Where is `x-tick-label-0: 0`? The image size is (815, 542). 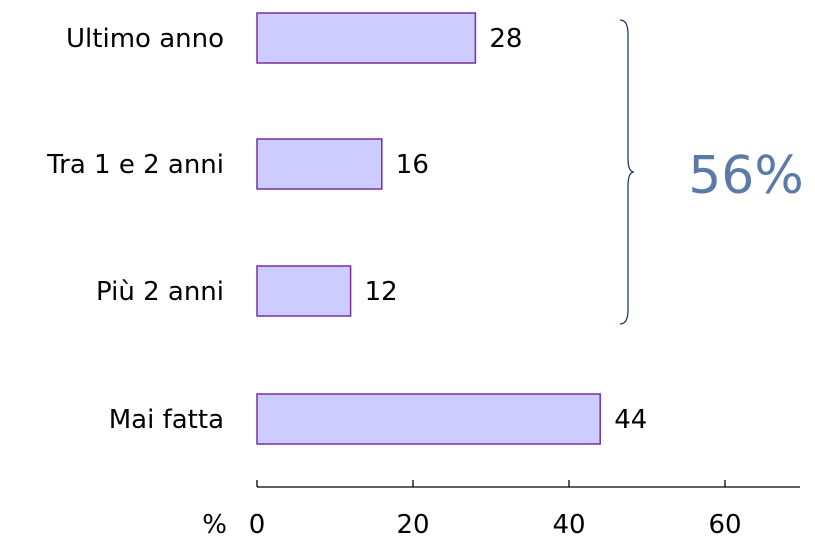 x-tick-label-0: 0 is located at coordinates (257, 525).